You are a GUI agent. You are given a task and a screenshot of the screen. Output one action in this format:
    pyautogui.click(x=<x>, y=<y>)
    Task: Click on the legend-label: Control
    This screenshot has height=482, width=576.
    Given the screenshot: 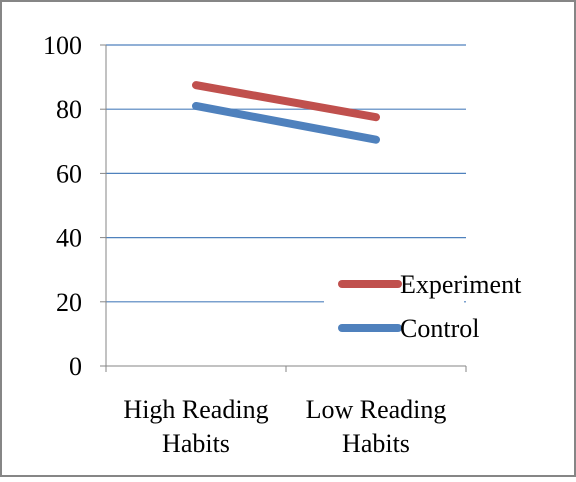 What is the action you would take?
    pyautogui.click(x=439, y=328)
    